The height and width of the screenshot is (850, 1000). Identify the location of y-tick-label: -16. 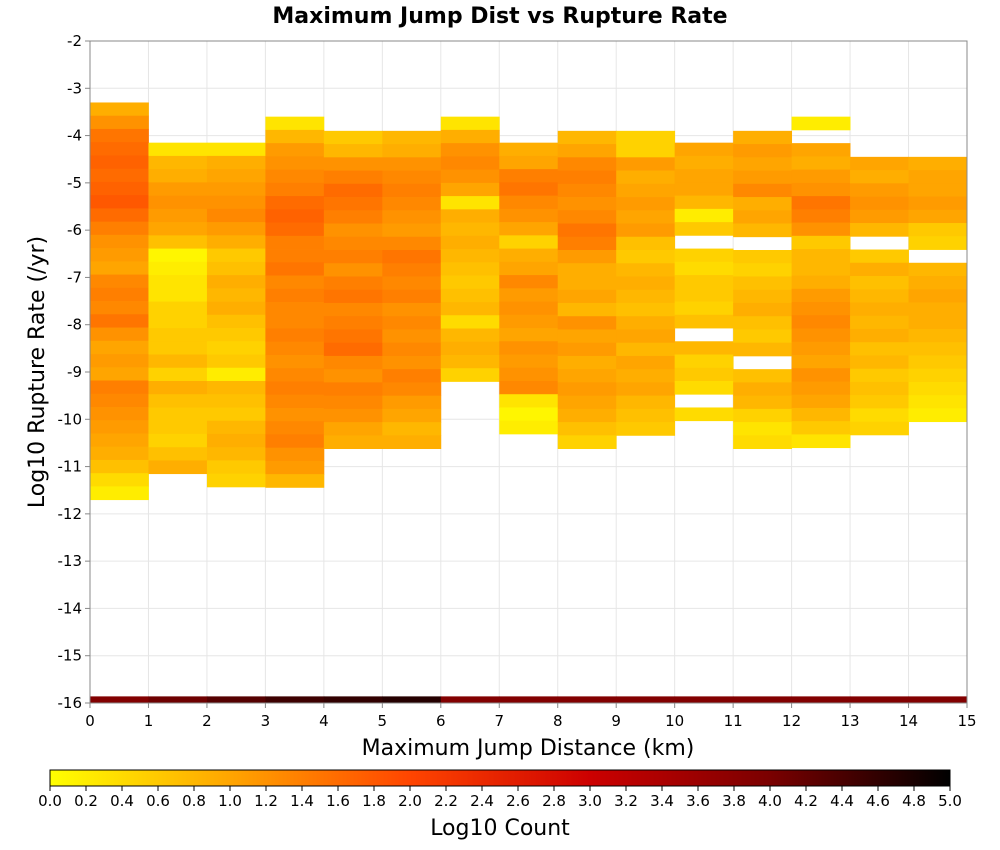
(70, 703).